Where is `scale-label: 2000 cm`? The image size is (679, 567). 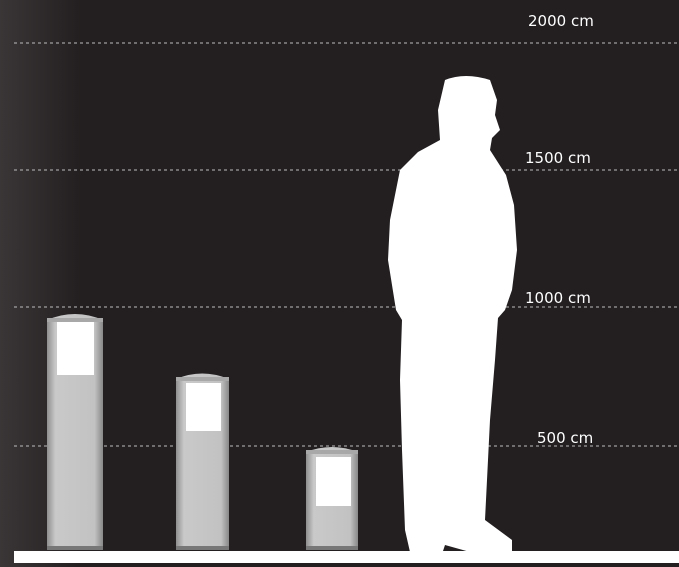
scale-label: 2000 cm is located at coordinates (561, 21).